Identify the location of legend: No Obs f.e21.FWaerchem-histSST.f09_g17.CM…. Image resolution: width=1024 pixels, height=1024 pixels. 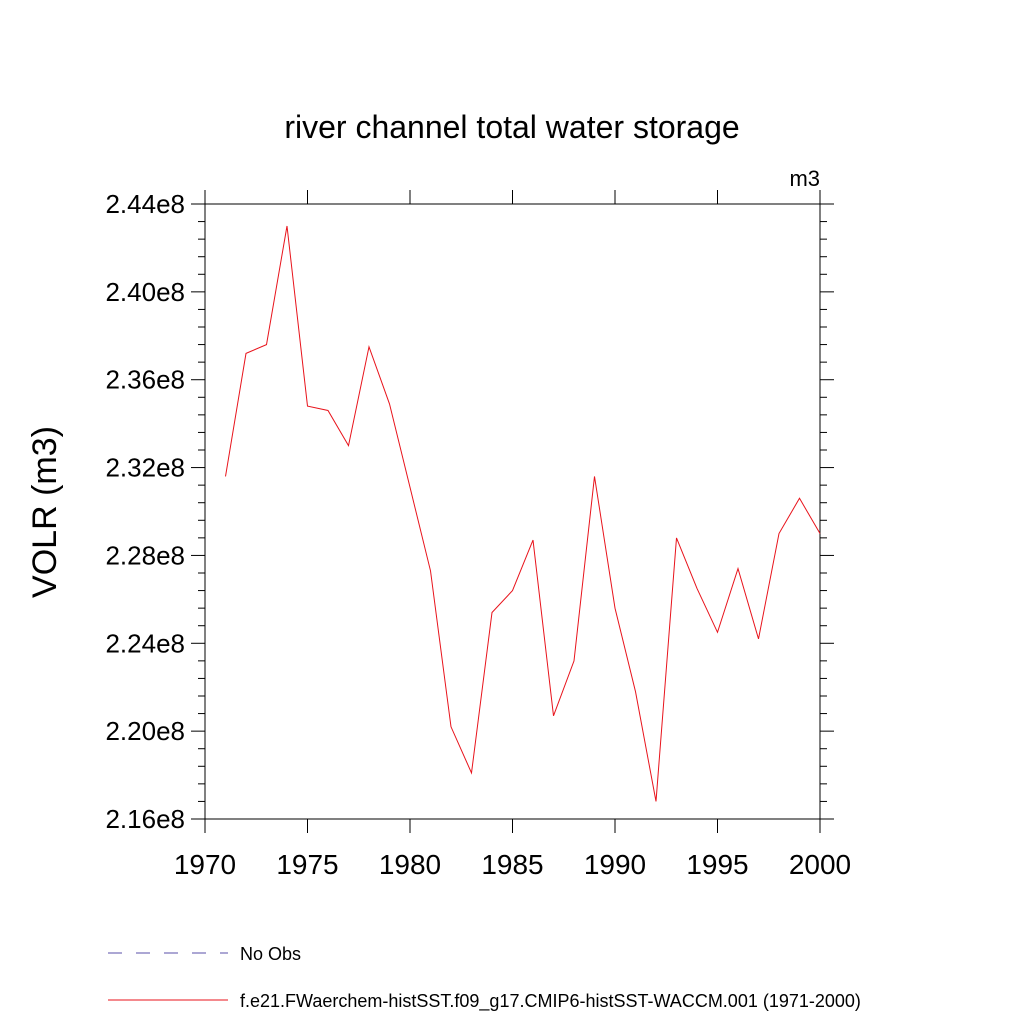
(484, 978).